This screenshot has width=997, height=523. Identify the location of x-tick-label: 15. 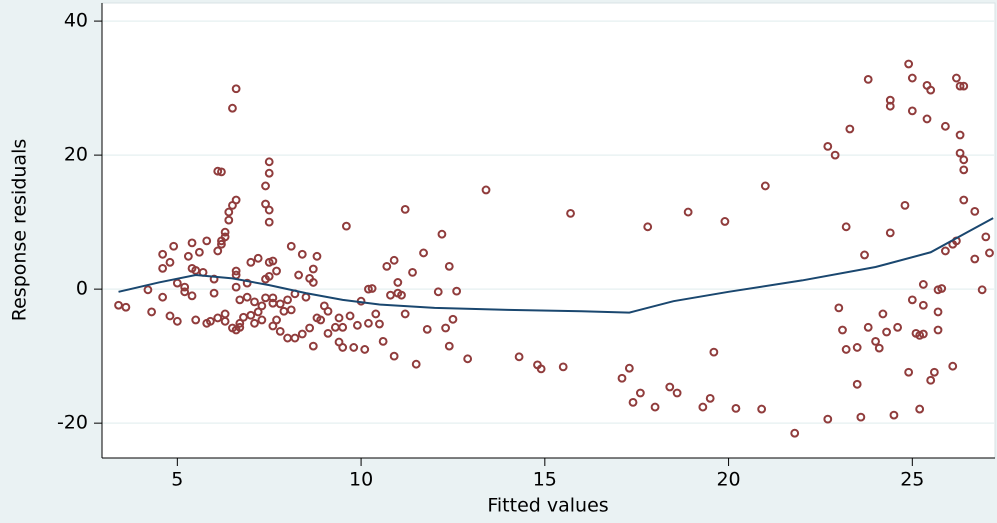
(545, 480).